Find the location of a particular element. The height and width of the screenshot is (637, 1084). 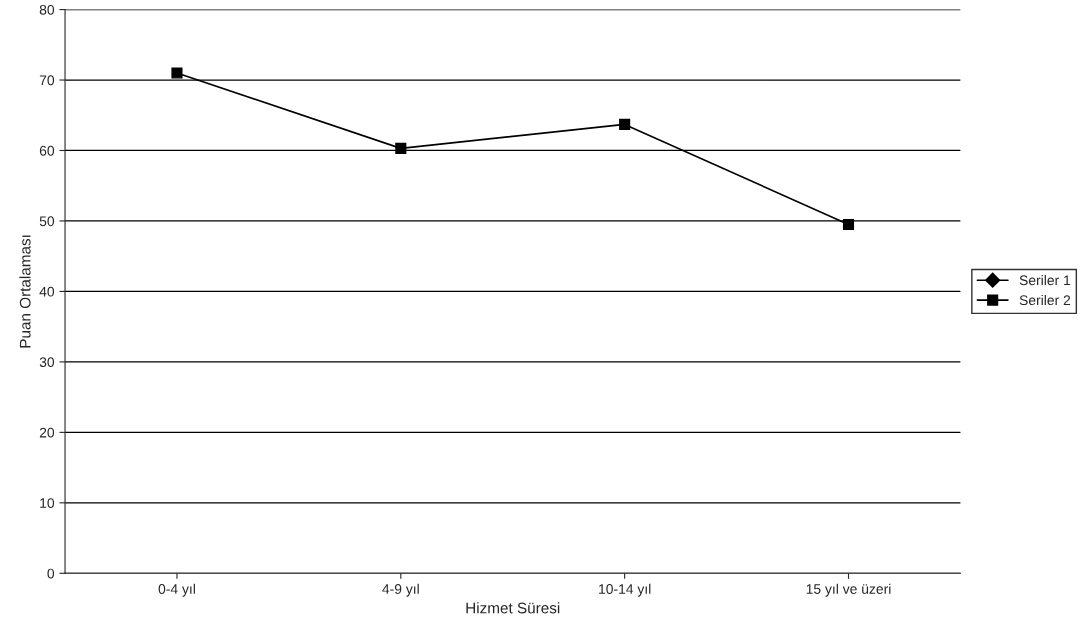

x-tick-label: 10-14 yıl is located at coordinates (625, 590).